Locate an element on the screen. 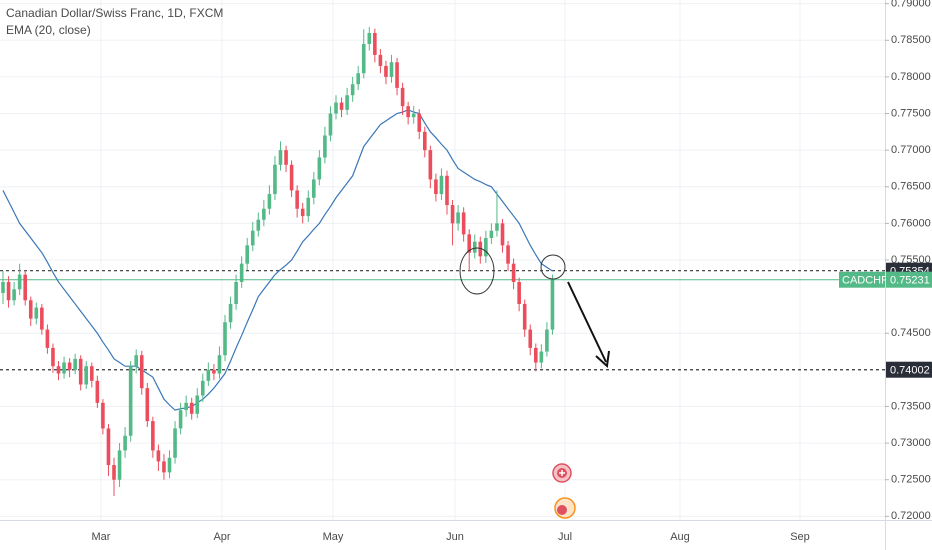 This screenshot has width=932, height=550. x-tick-label: Apr is located at coordinates (221, 537).